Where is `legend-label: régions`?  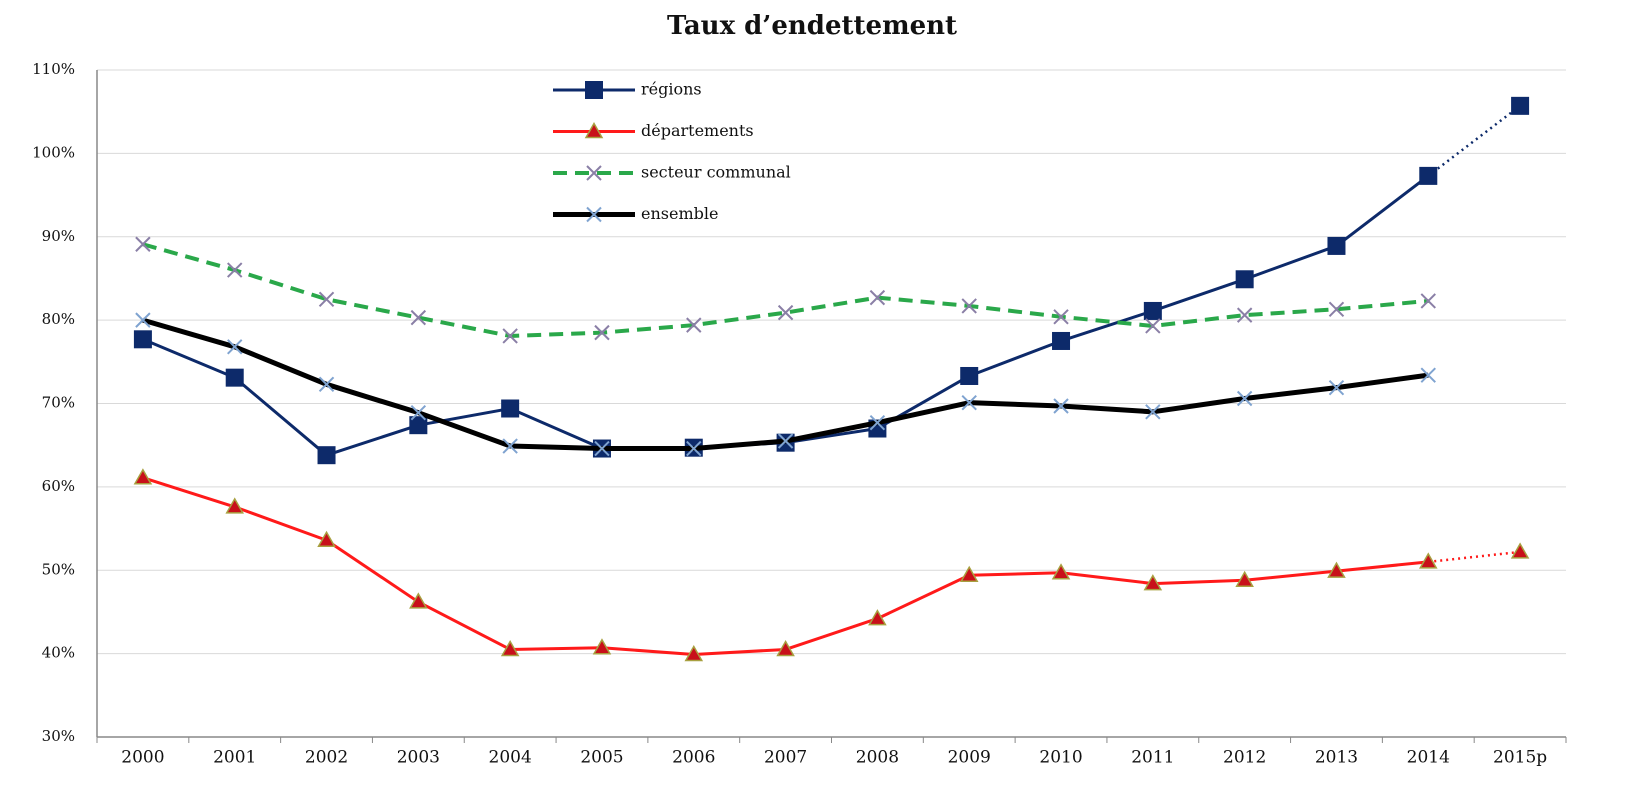 legend-label: régions is located at coordinates (671, 89).